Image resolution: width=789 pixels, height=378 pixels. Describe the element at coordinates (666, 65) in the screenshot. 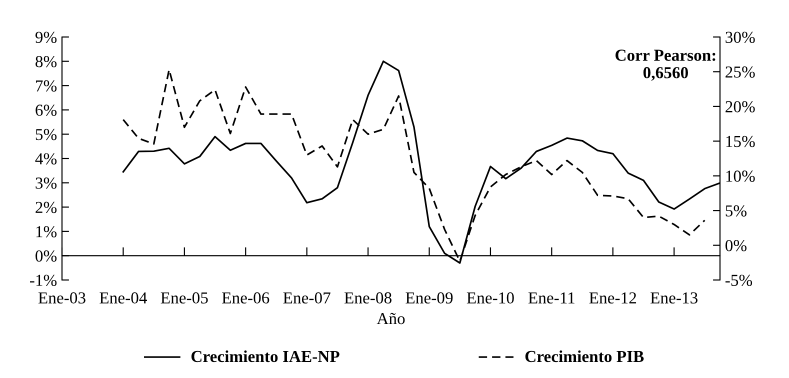

I see `annotation: Corr Pearson: 0,6560` at that location.